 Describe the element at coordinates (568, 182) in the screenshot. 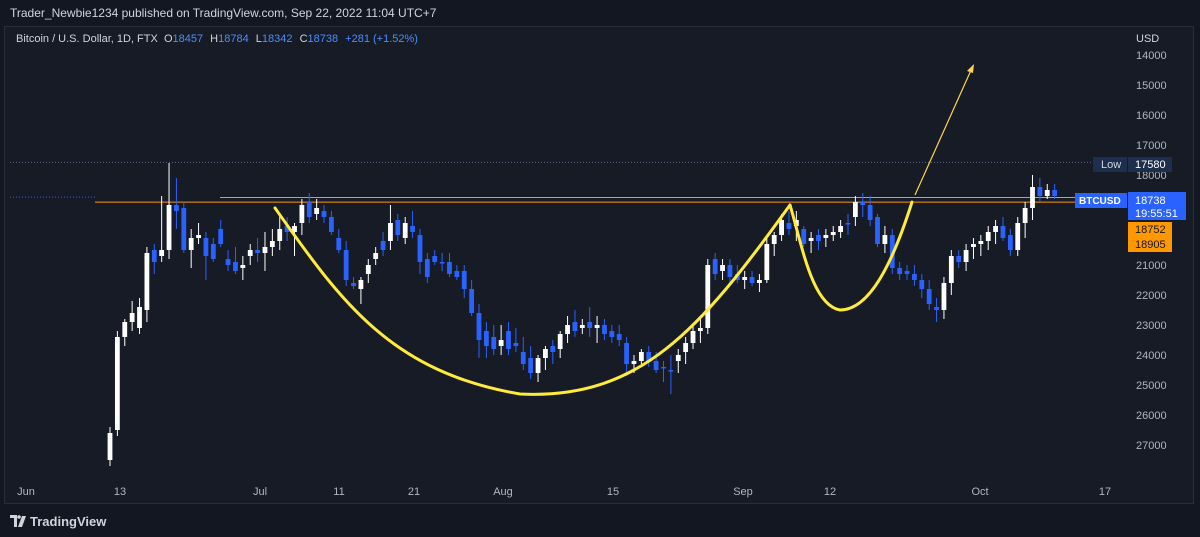

I see `price-levels` at that location.